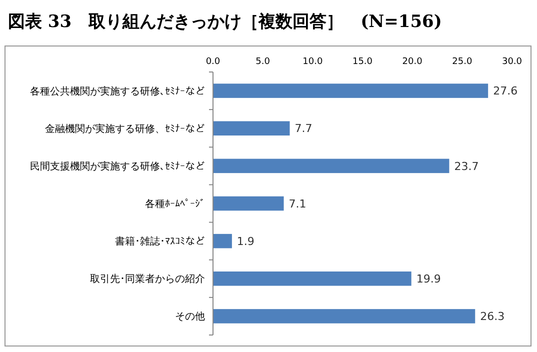 The width and height of the screenshot is (537, 352). I want to click on y-tick-label: 民間支援機関が実施する研修､ｾﾐﾅｰなど, so click(117, 166).